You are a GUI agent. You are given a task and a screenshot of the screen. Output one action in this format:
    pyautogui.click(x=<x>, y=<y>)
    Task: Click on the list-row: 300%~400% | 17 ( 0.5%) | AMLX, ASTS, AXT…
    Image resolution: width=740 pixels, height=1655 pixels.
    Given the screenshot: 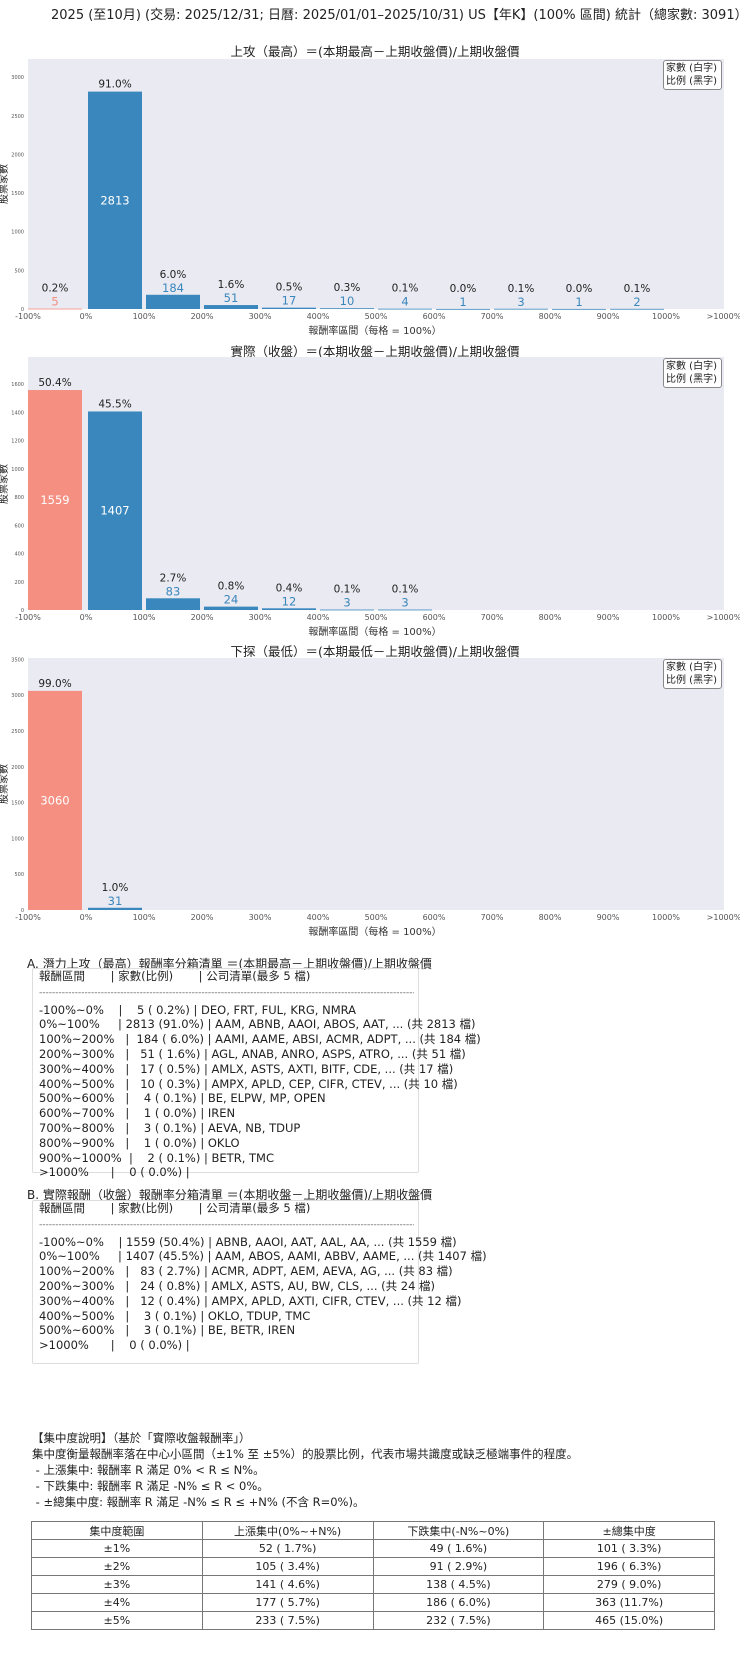 What is the action you would take?
    pyautogui.click(x=246, y=1068)
    